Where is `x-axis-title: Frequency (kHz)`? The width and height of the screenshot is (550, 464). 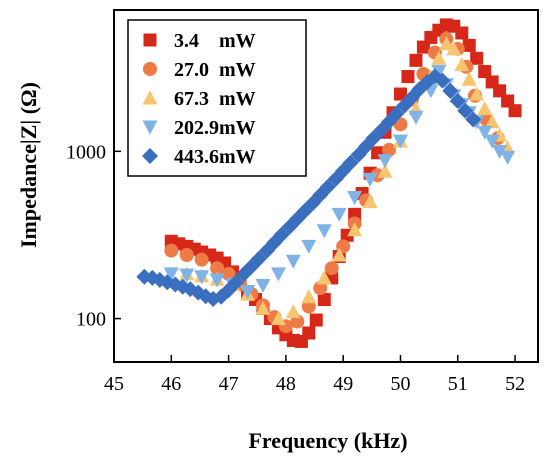 x-axis-title: Frequency (kHz) is located at coordinates (327, 440).